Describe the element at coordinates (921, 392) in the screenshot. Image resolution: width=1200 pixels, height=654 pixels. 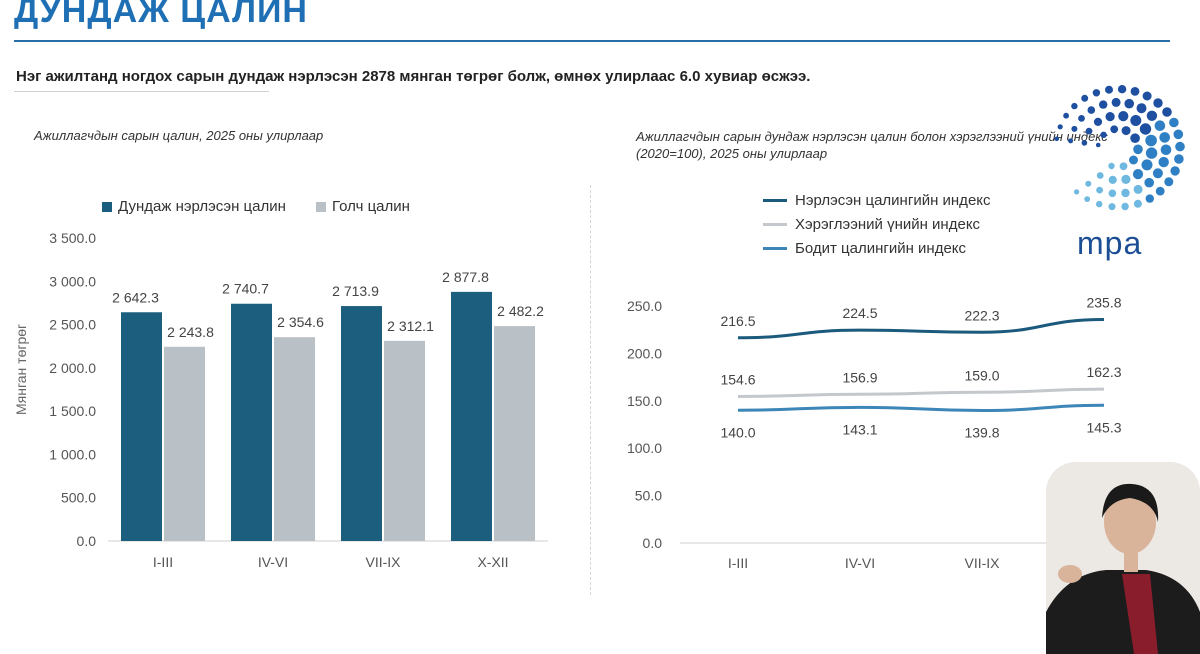
I see `line-cpi` at that location.